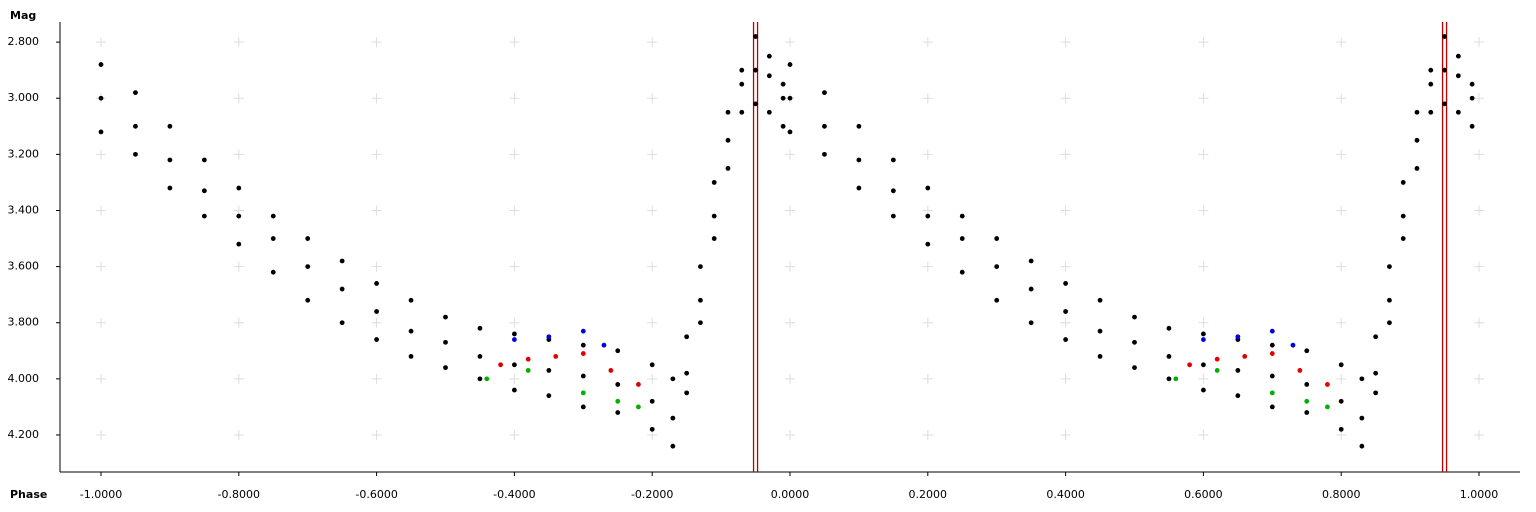 Image resolution: width=1536 pixels, height=512 pixels. What do you see at coordinates (928, 494) in the screenshot?
I see `x-tick-label: 0.2000` at bounding box center [928, 494].